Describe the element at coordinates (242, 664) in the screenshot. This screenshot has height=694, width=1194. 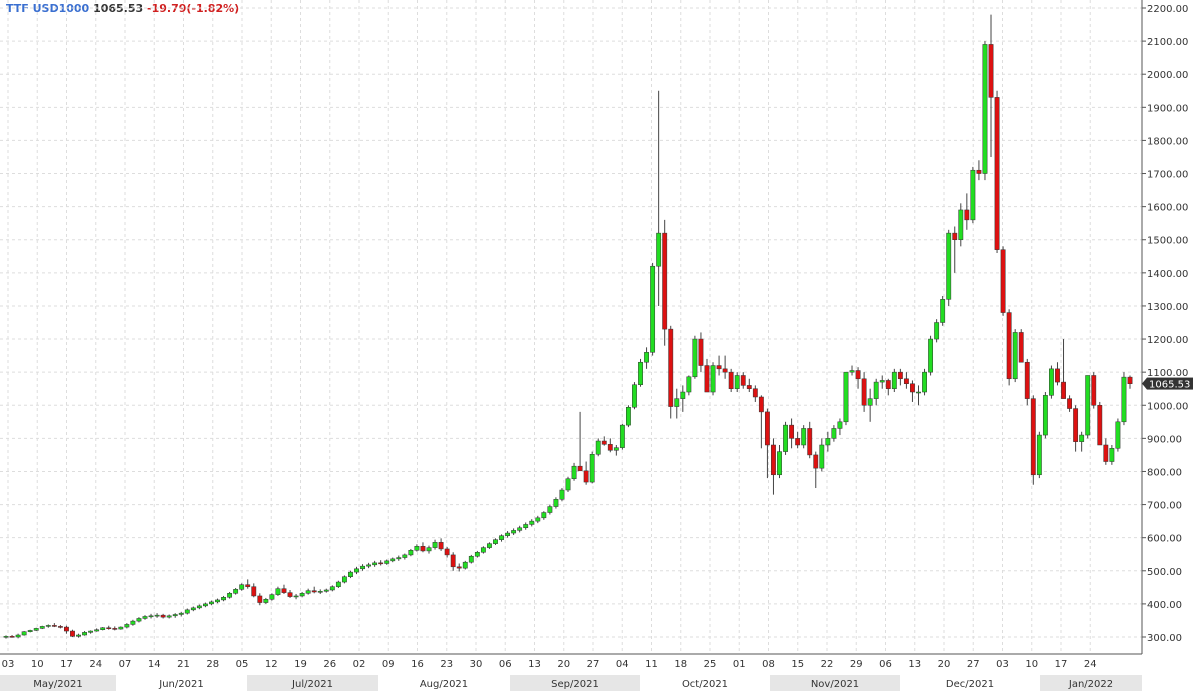
I see `x-tick-label: 05` at that location.